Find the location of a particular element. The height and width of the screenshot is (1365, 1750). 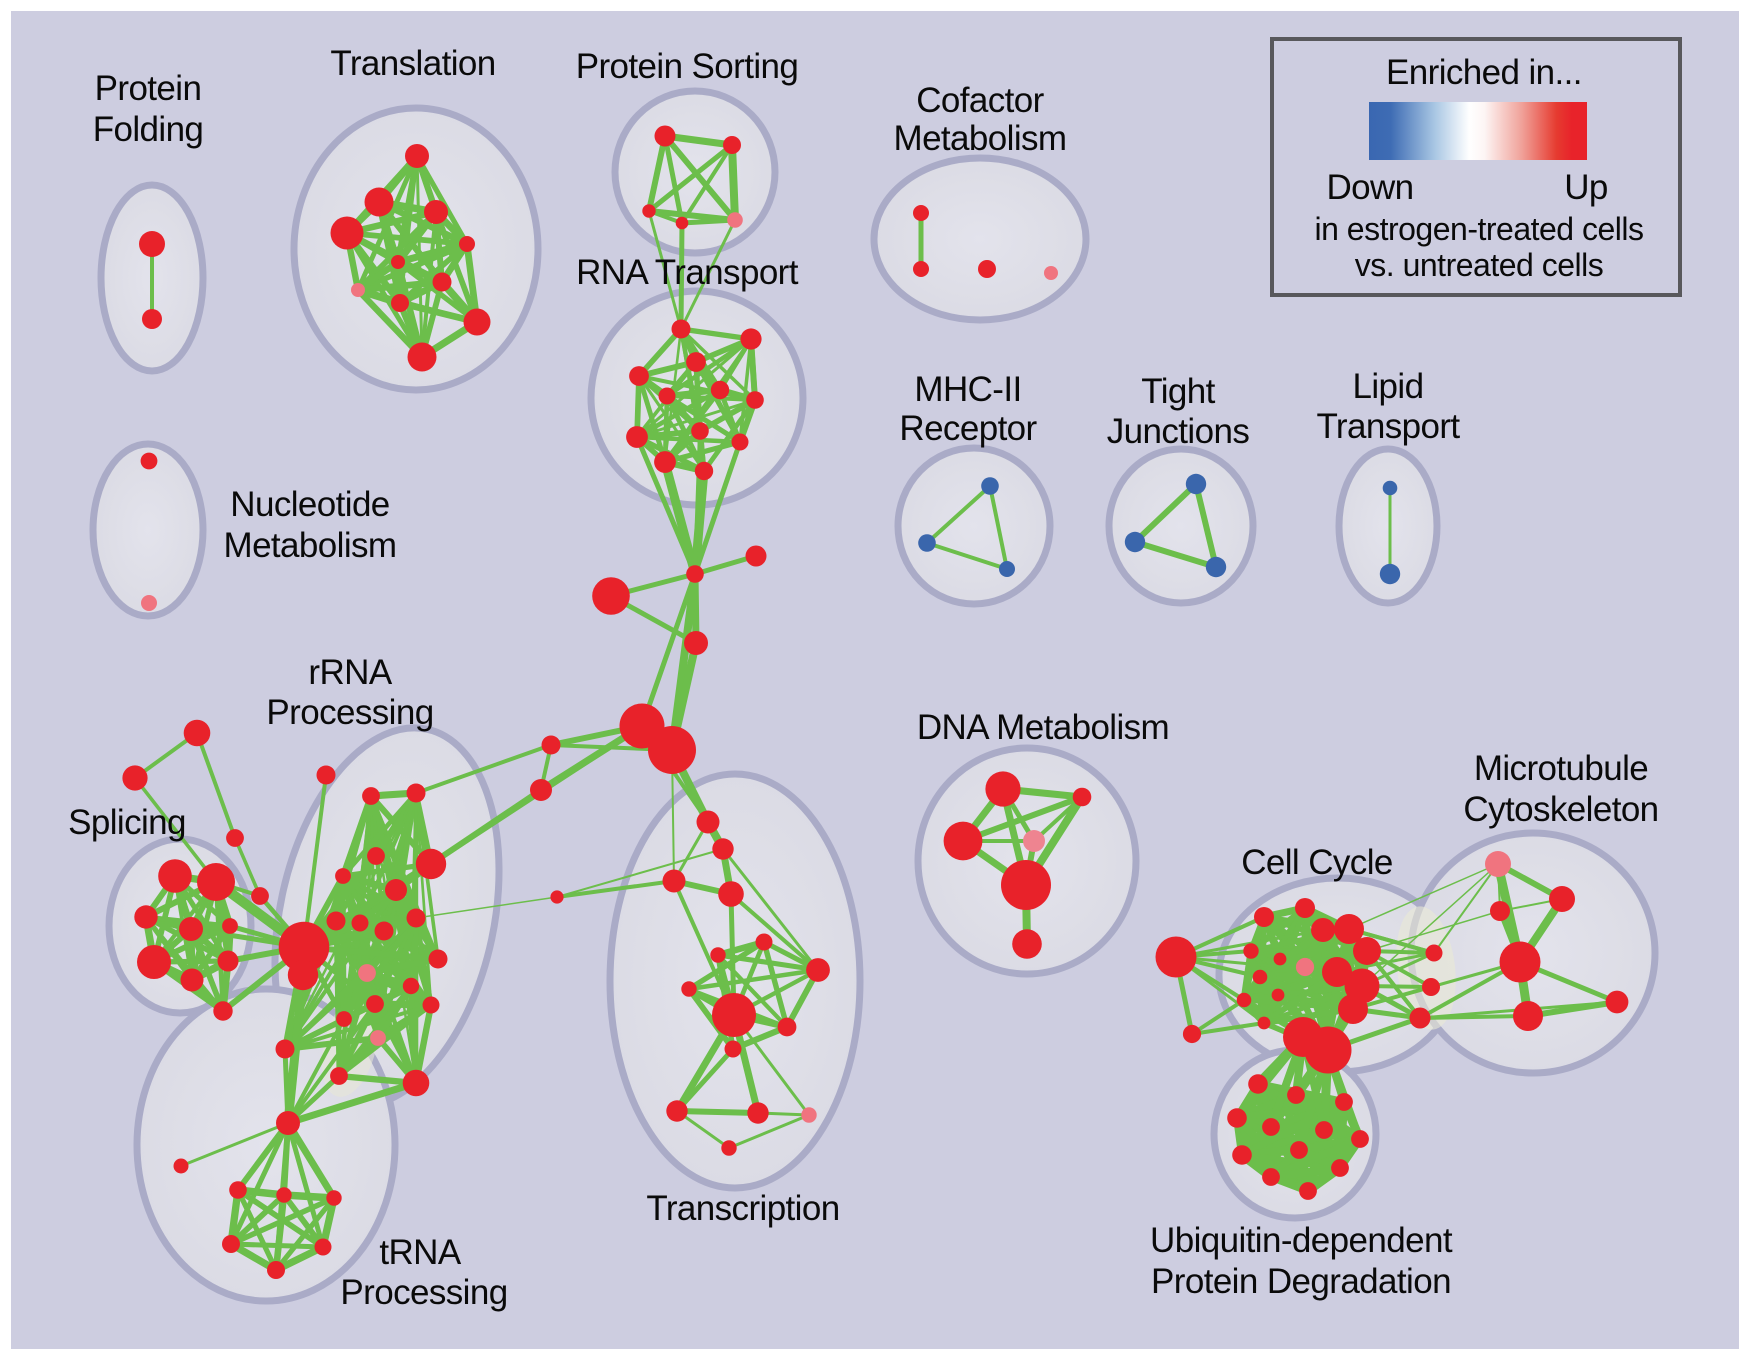

svg-text: Transport is located at coordinates (1388, 426).